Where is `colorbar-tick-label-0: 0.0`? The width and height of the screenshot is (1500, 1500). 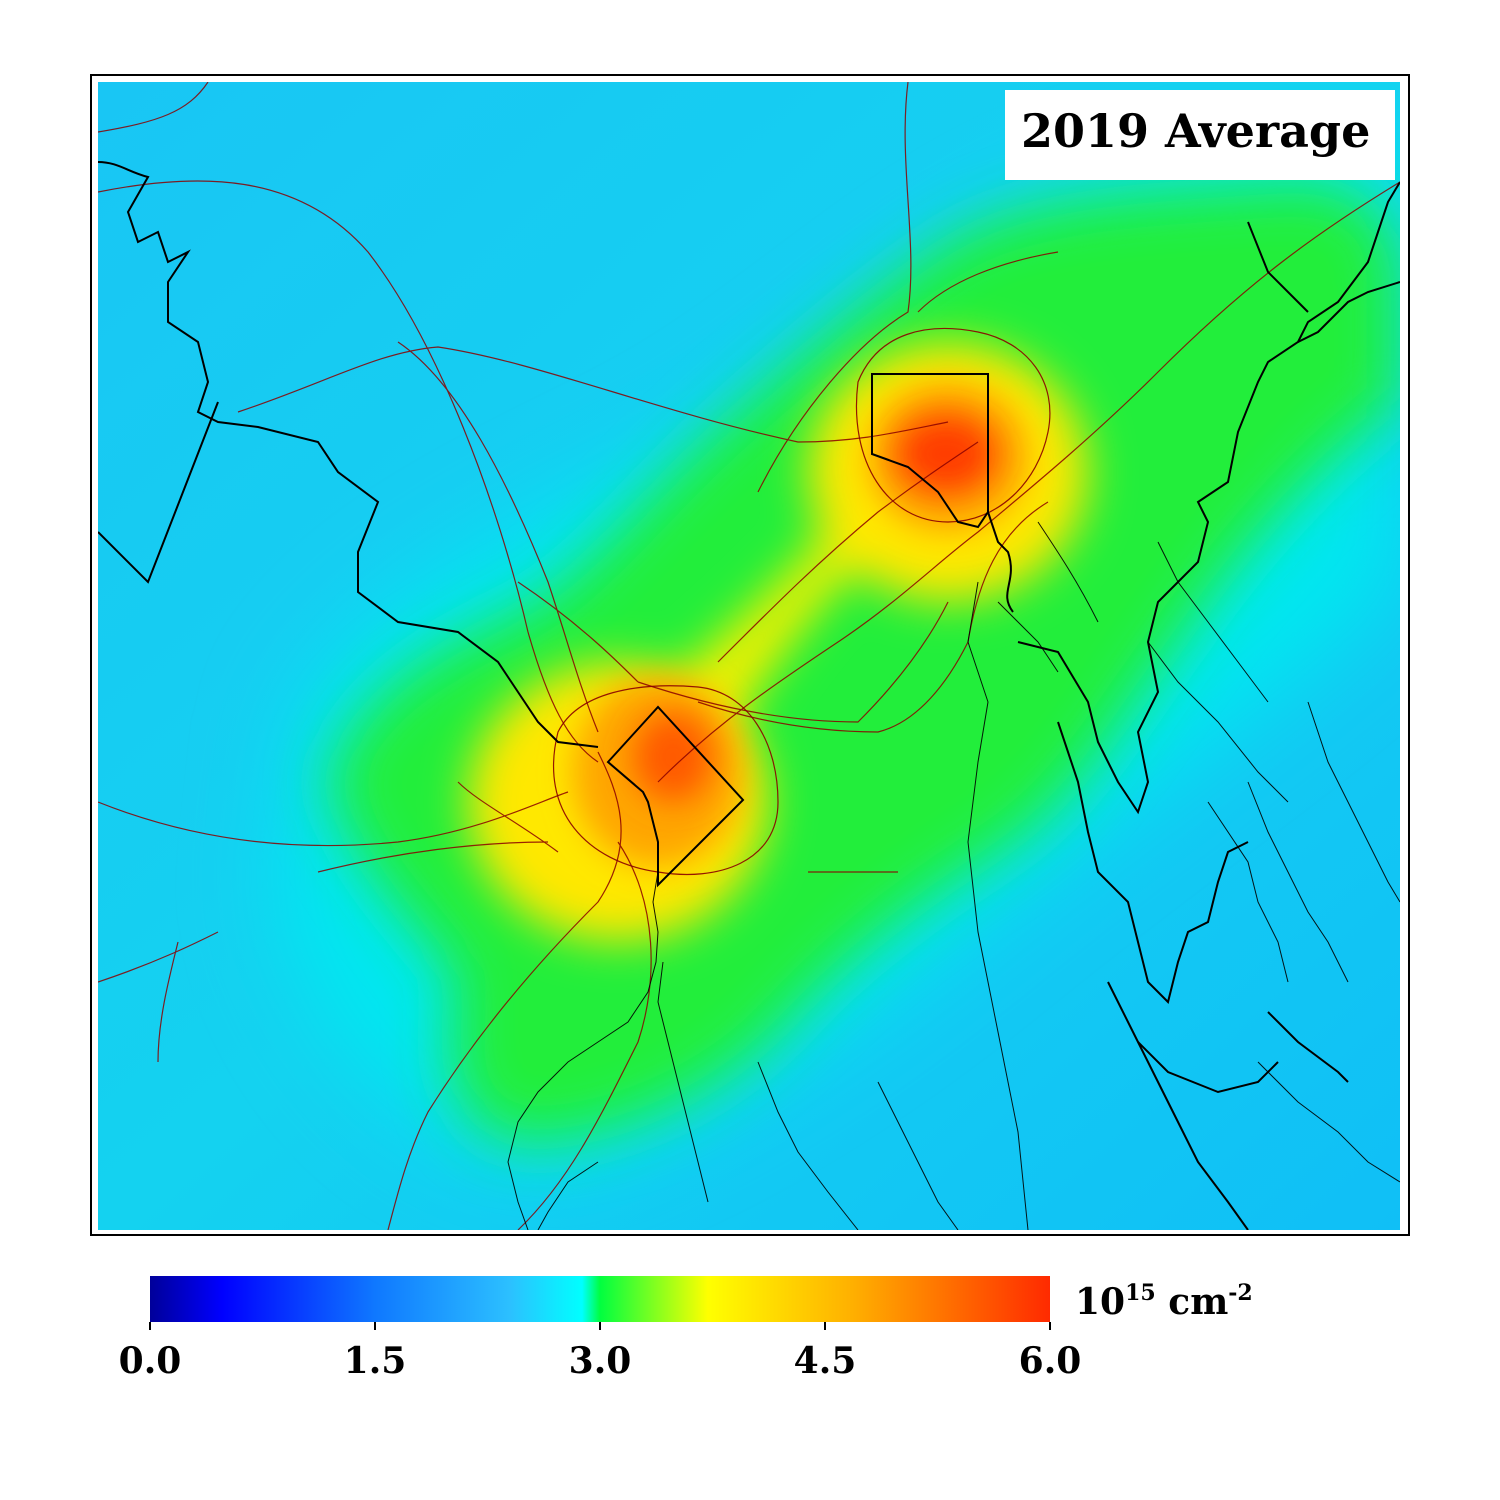 colorbar-tick-label-0: 0.0 is located at coordinates (150, 1361).